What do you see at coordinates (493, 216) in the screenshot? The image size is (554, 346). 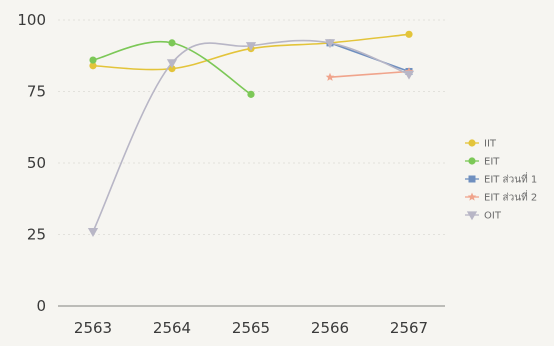 I see `legend-label: OIT` at bounding box center [493, 216].